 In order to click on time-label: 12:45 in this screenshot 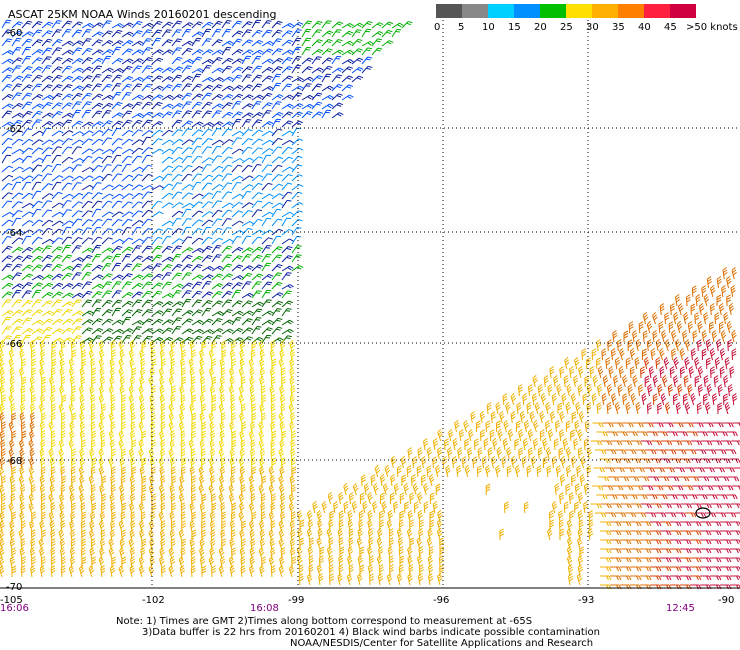, I will do `click(680, 608)`.